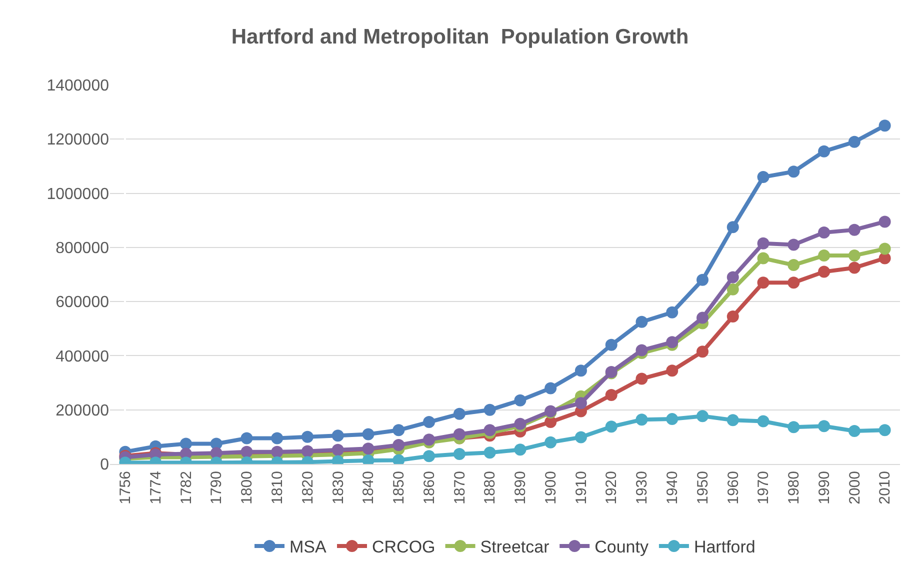 The width and height of the screenshot is (920, 576). What do you see at coordinates (186, 487) in the screenshot?
I see `x-tick-label: 1782` at bounding box center [186, 487].